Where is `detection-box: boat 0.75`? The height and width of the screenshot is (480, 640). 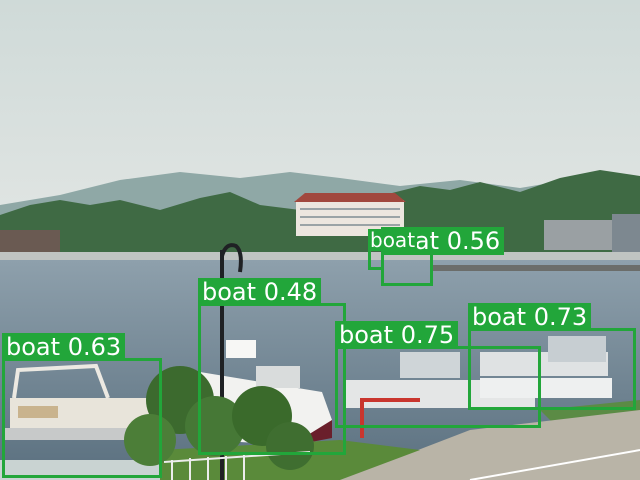
detection-box: boat 0.75 is located at coordinates (438, 374).